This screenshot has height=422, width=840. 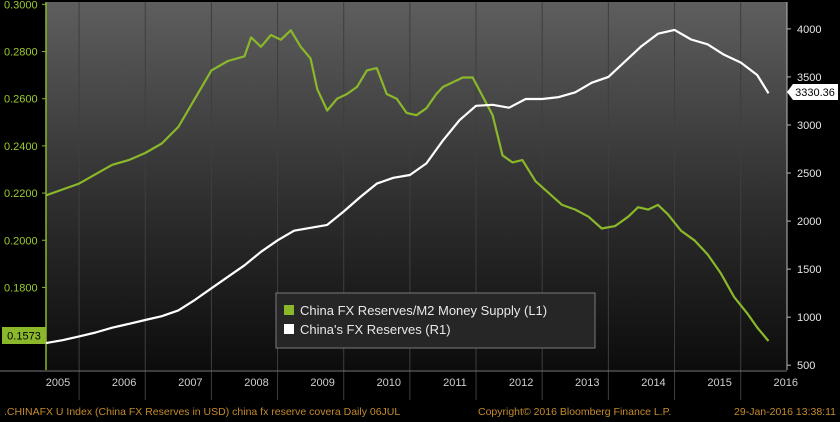 What do you see at coordinates (785, 412) in the screenshot?
I see `footer-right: 29-Jan-2016 13:38:11` at bounding box center [785, 412].